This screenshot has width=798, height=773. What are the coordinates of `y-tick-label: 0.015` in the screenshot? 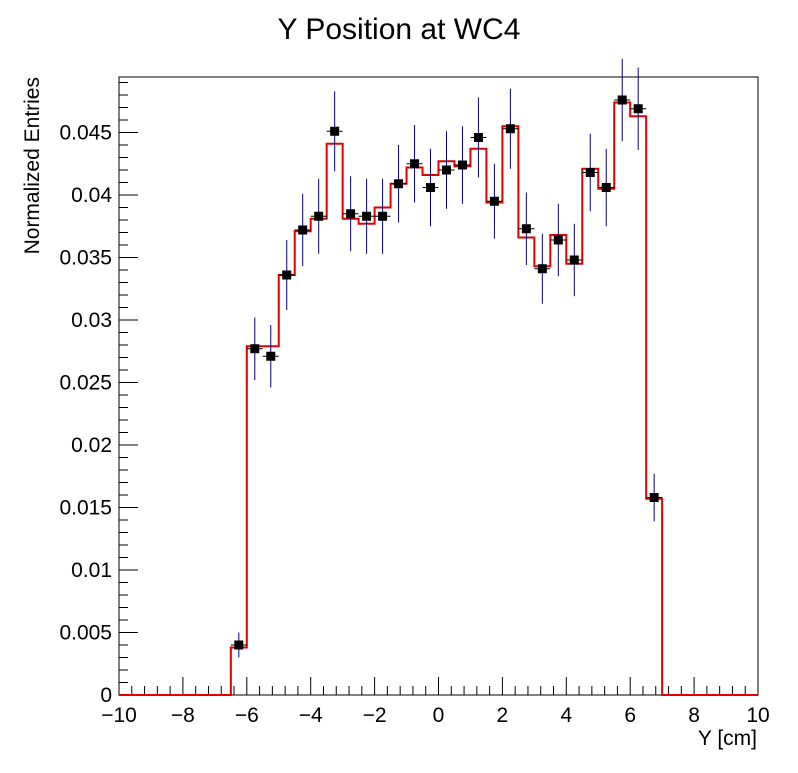 It's located at (85, 508).